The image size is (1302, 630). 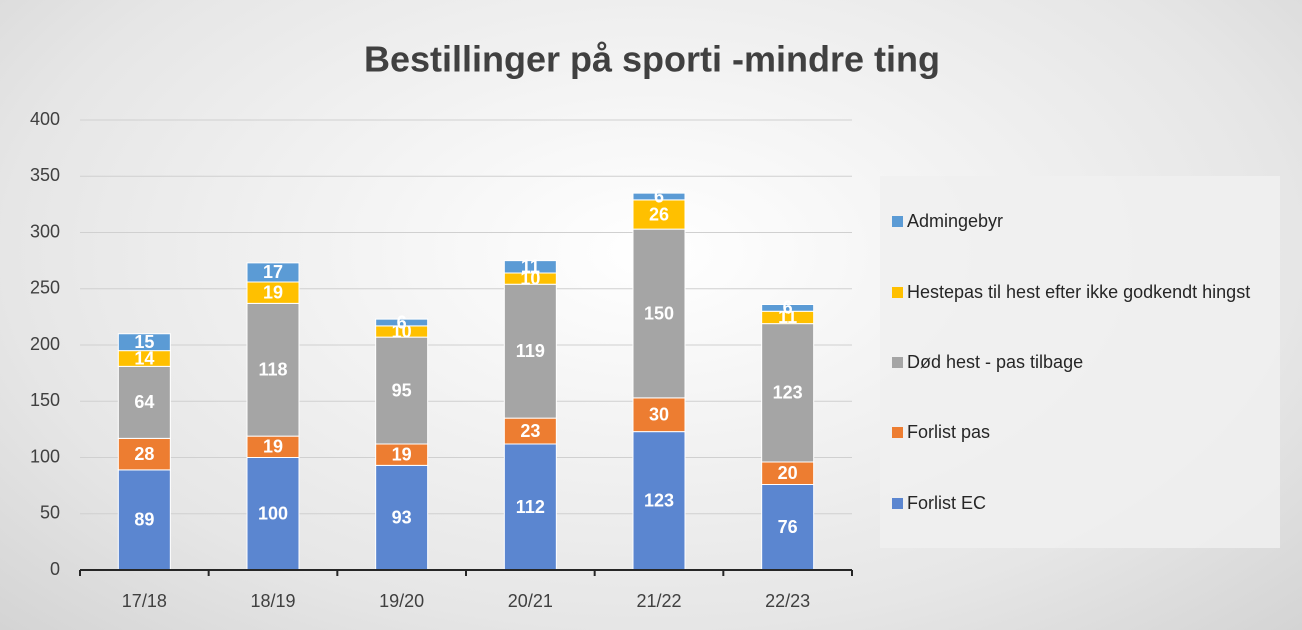 I want to click on legend-item: Død hest - pas tilbage, so click(x=1080, y=362).